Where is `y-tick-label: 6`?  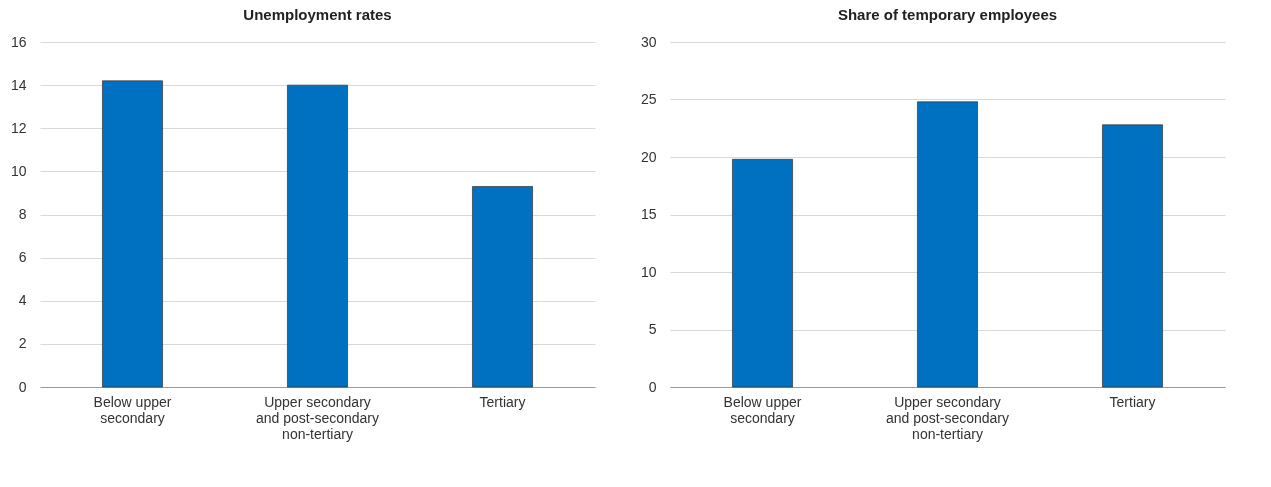
y-tick-label: 6 is located at coordinates (22, 257).